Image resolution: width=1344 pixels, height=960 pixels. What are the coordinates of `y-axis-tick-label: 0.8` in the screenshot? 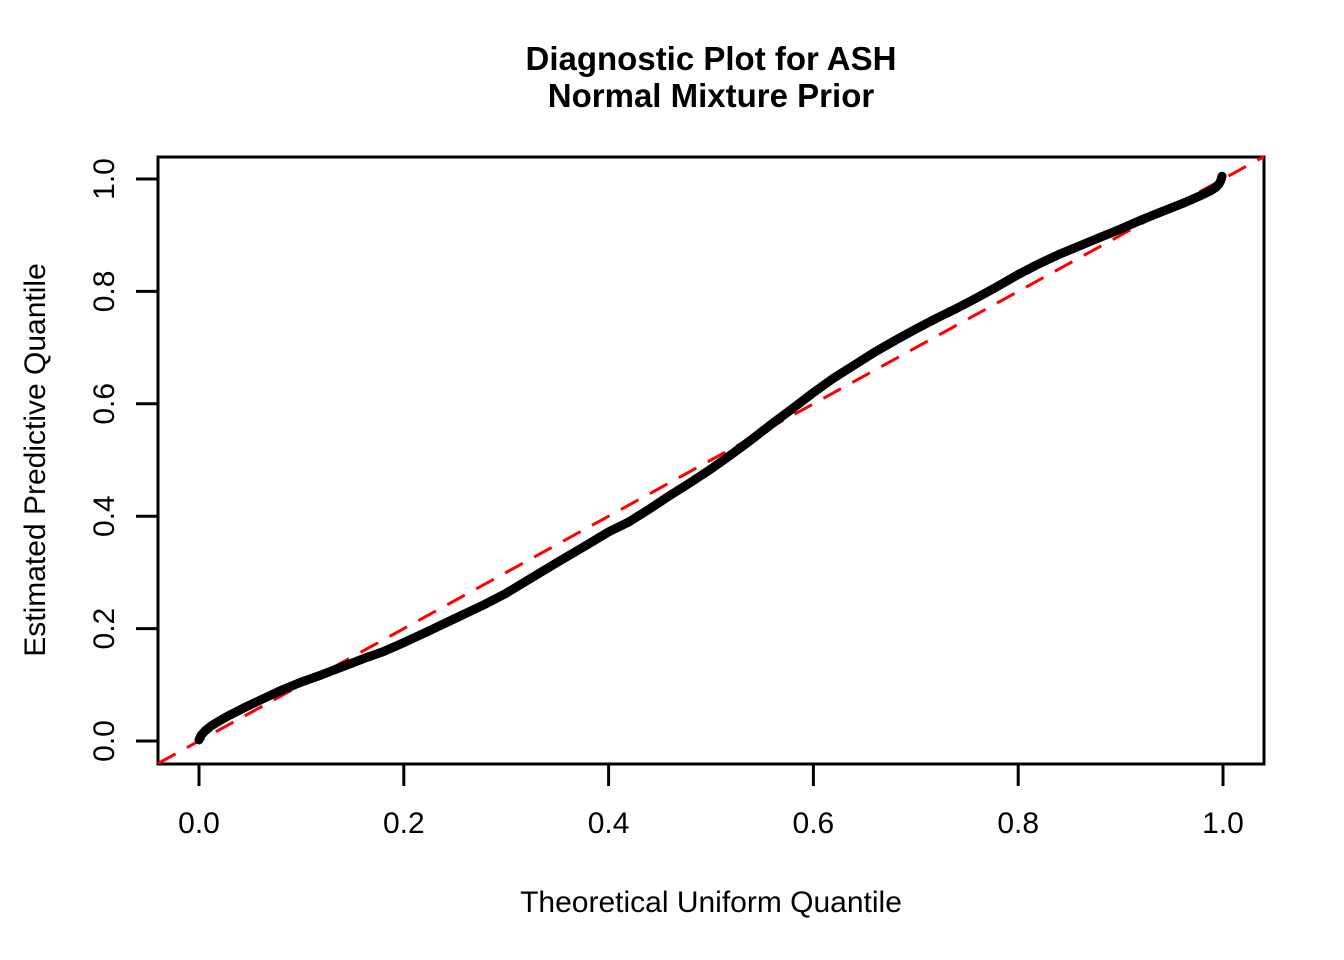 It's located at (104, 292).